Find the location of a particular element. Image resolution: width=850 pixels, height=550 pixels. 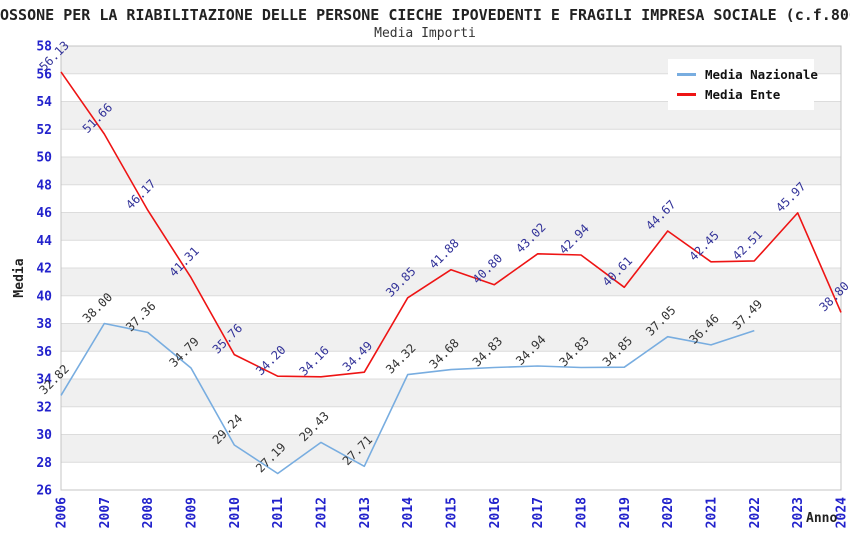

y-tick-label: 32 is located at coordinates (44, 407).